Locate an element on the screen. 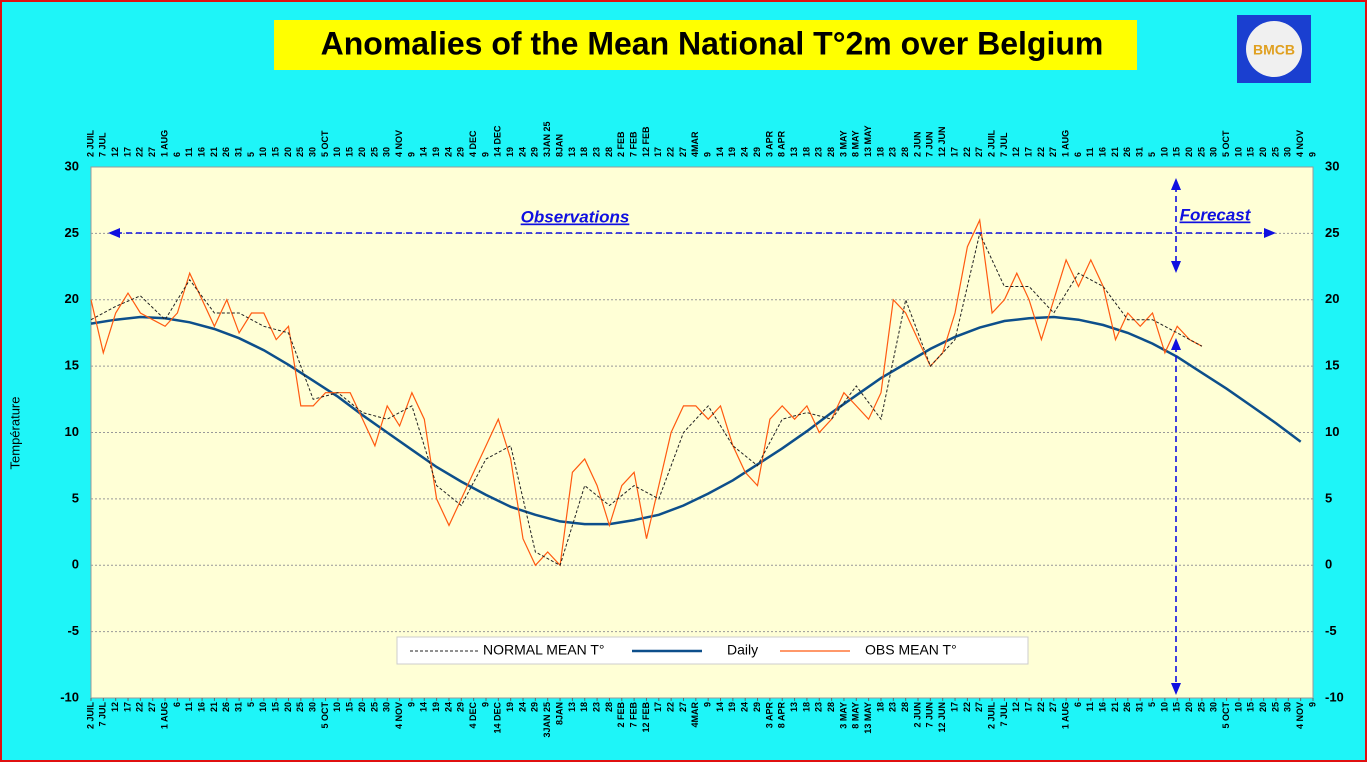  x-tick-label-top: 18 is located at coordinates (880, 152).